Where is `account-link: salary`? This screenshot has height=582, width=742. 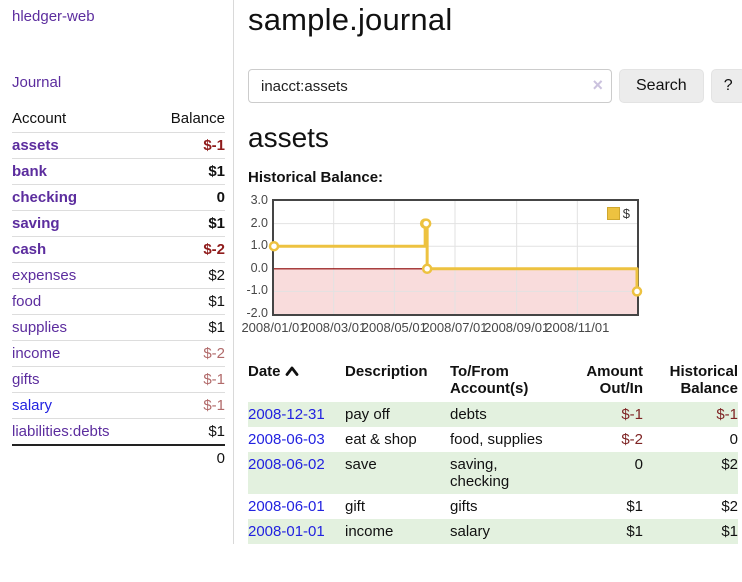
account-link: salary is located at coordinates (32, 405).